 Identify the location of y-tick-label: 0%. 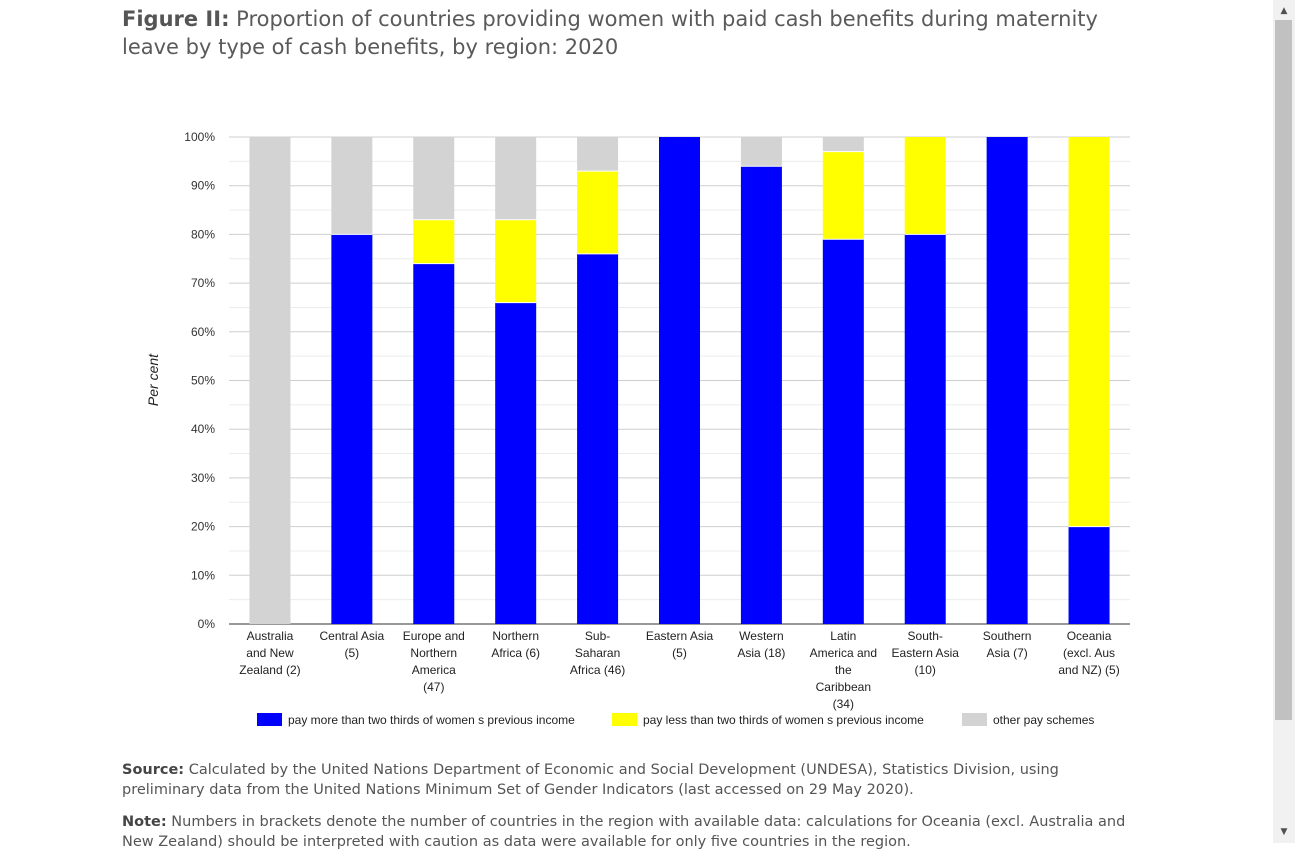
(207, 624).